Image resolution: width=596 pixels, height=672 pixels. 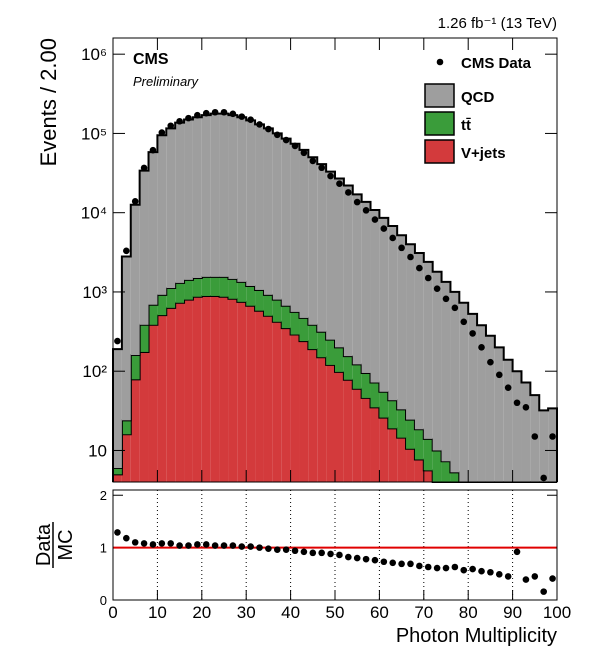 I want to click on ratio-label-denominator: MC, so click(x=66, y=544).